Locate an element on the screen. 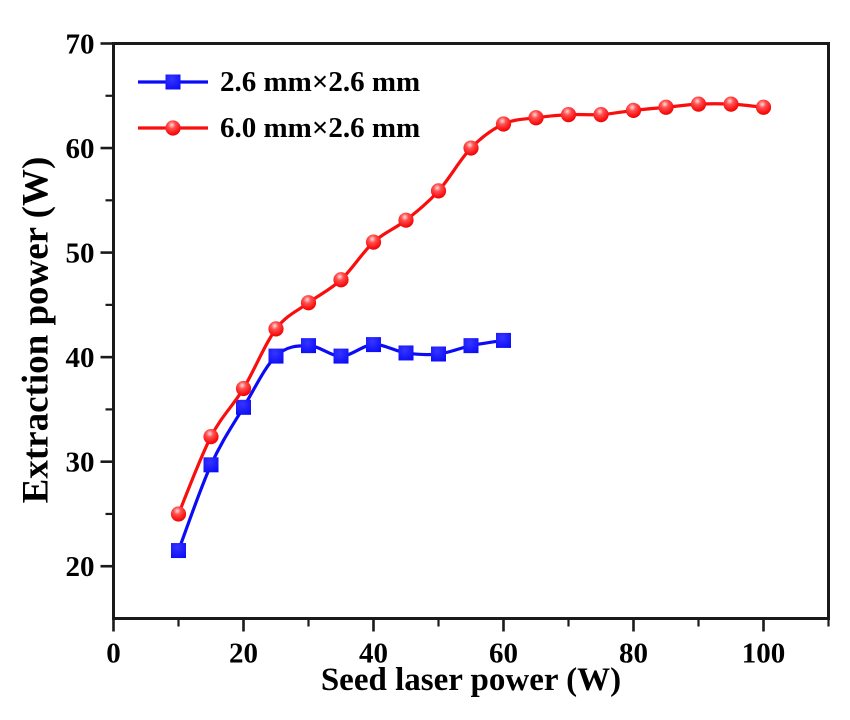  legend-item-1: 6.0 mm×2.6 mm is located at coordinates (278, 128).